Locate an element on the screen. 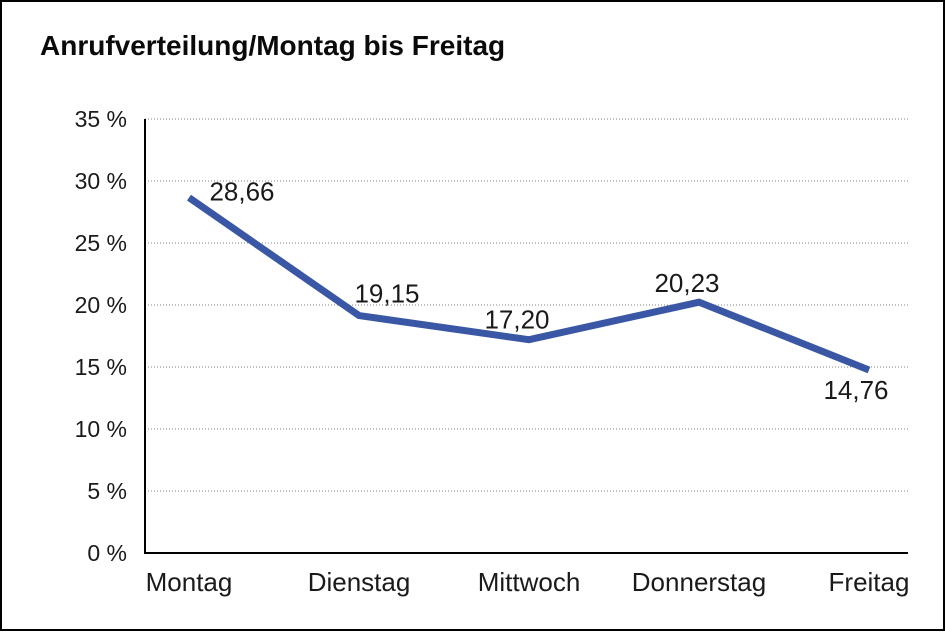  x-category-label: Montag is located at coordinates (189, 582).